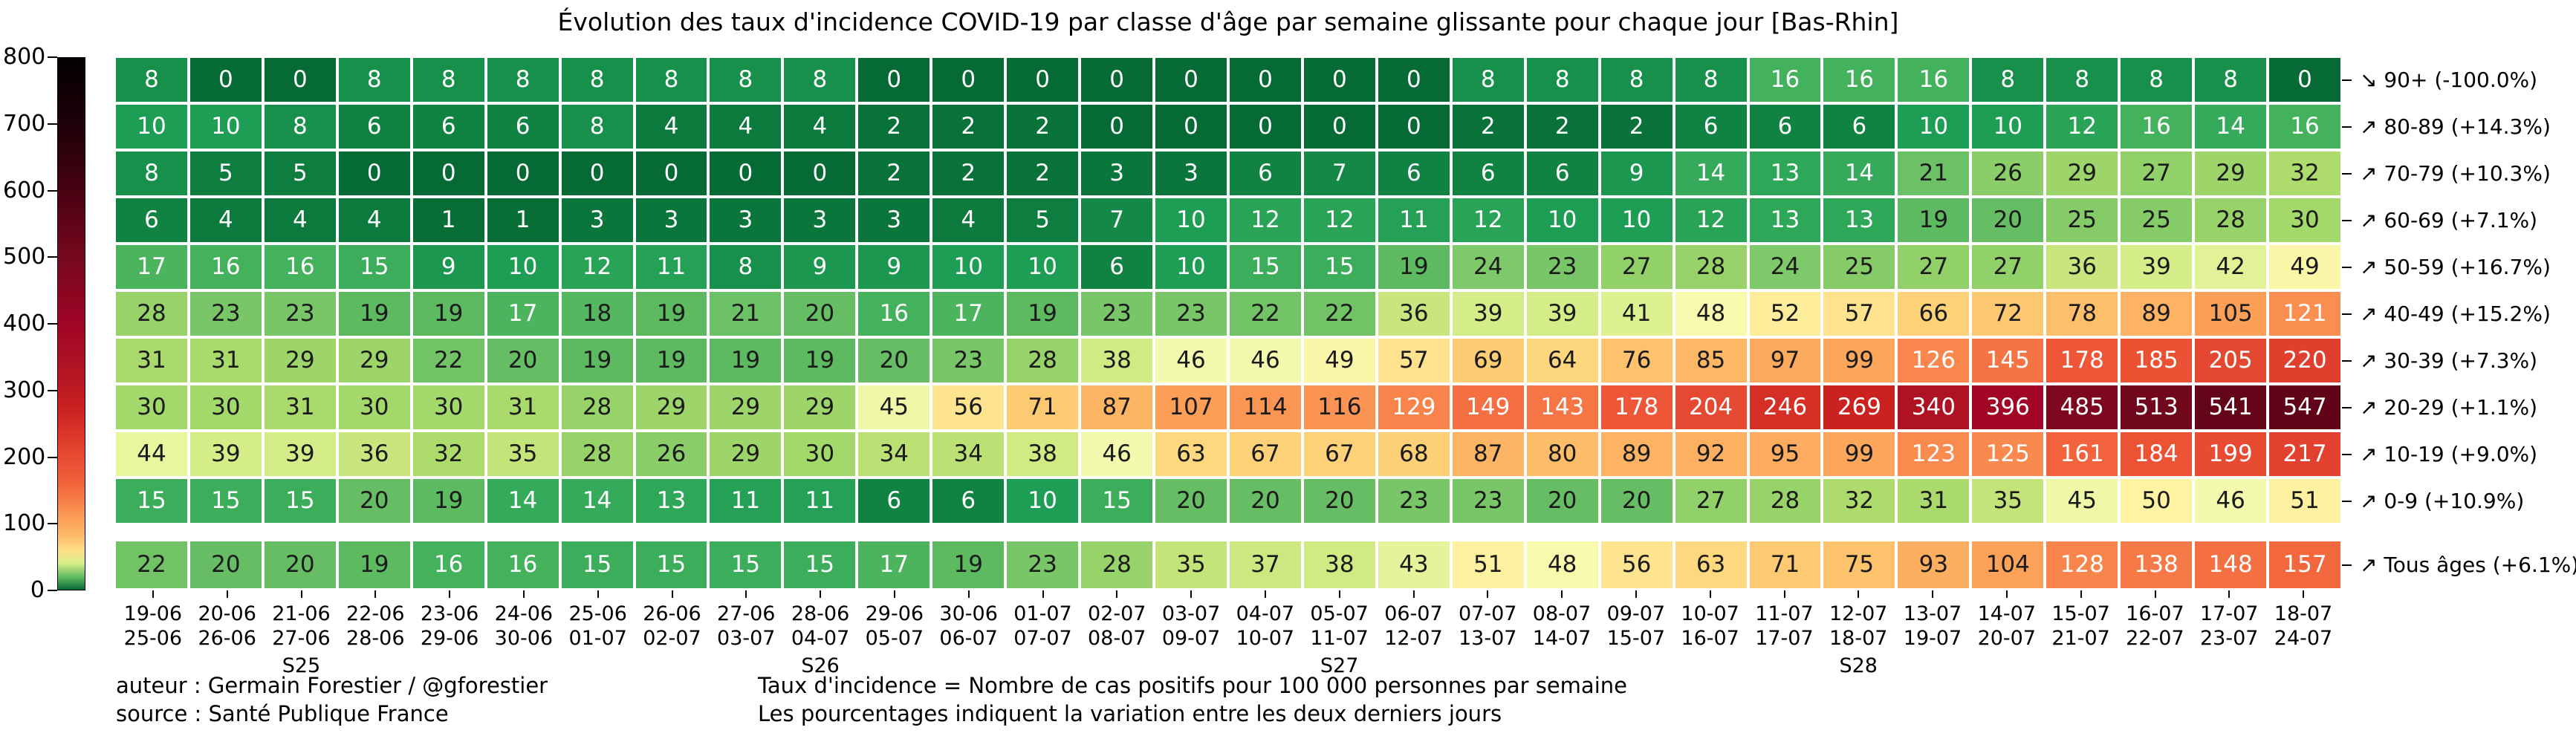 This screenshot has width=2576, height=736. Describe the element at coordinates (1339, 613) in the screenshot. I see `x-label-start-date: 05-07` at that location.